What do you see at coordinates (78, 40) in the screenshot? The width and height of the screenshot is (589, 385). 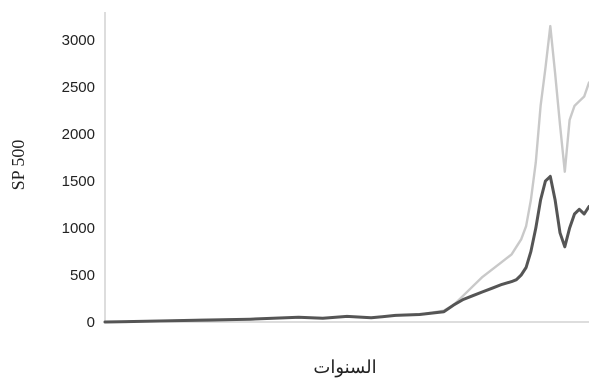 I see `y-tick-label: 3000` at bounding box center [78, 40].